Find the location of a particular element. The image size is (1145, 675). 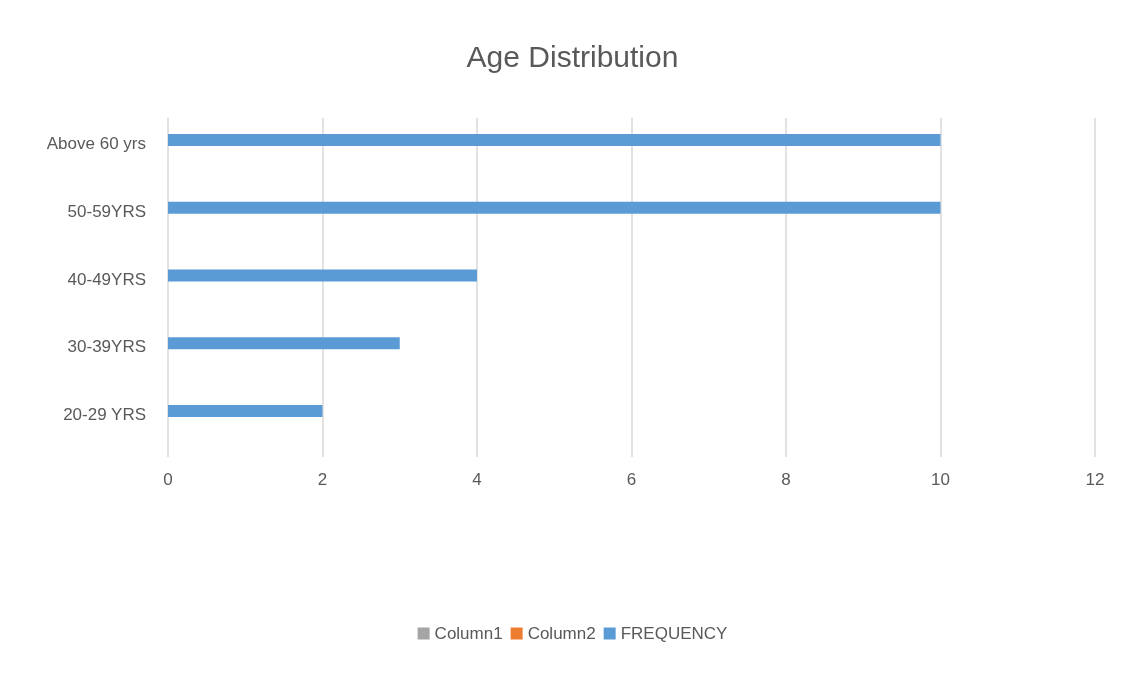

y-tick-label: 40-49YRS is located at coordinates (106, 279).